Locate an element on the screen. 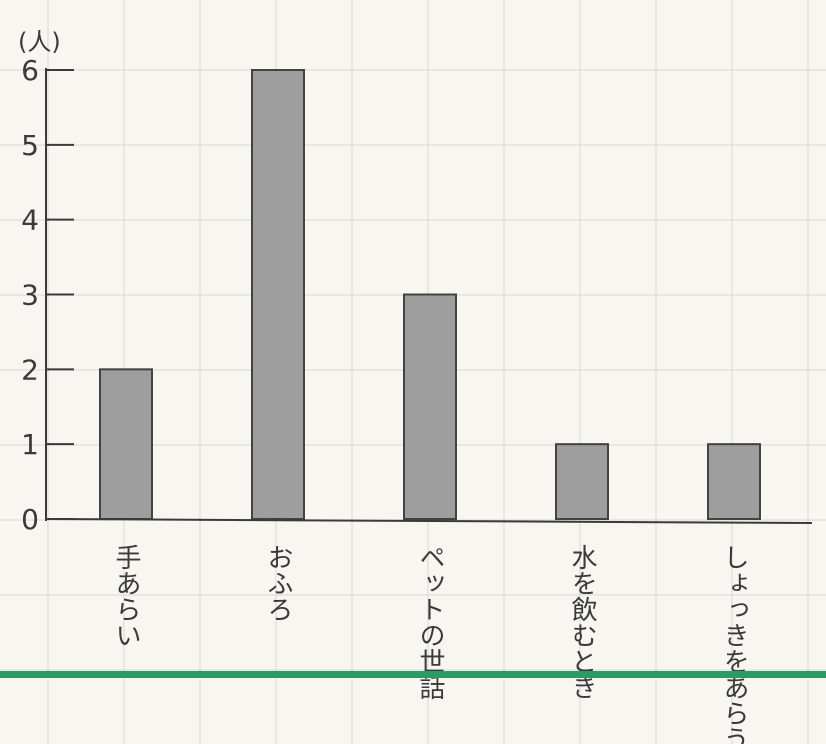 Image resolution: width=826 pixels, height=744 pixels. x-axis-line is located at coordinates (429, 521).